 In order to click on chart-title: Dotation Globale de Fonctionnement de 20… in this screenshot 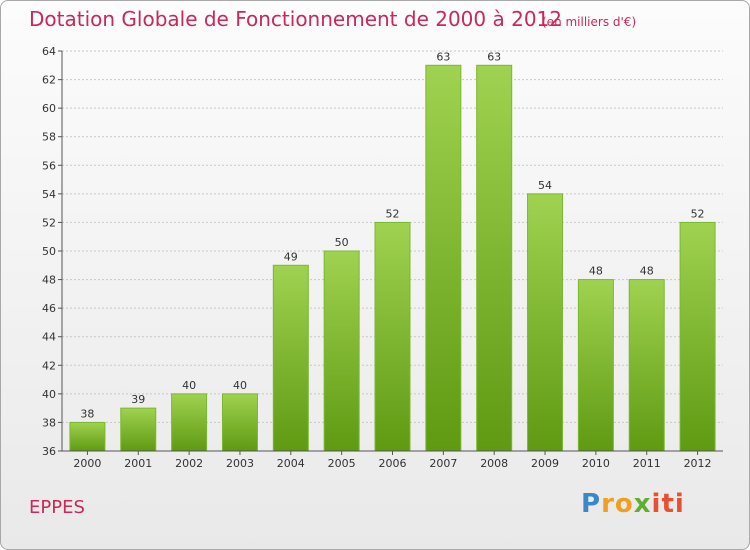, I will do `click(295, 19)`.